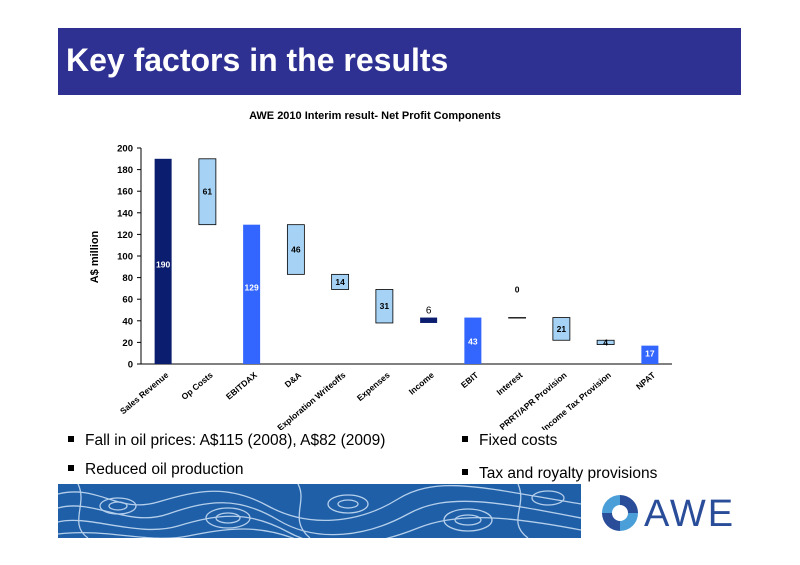 The width and height of the screenshot is (800, 565). What do you see at coordinates (95, 256) in the screenshot?
I see `y-axis-label: A$ million` at bounding box center [95, 256].